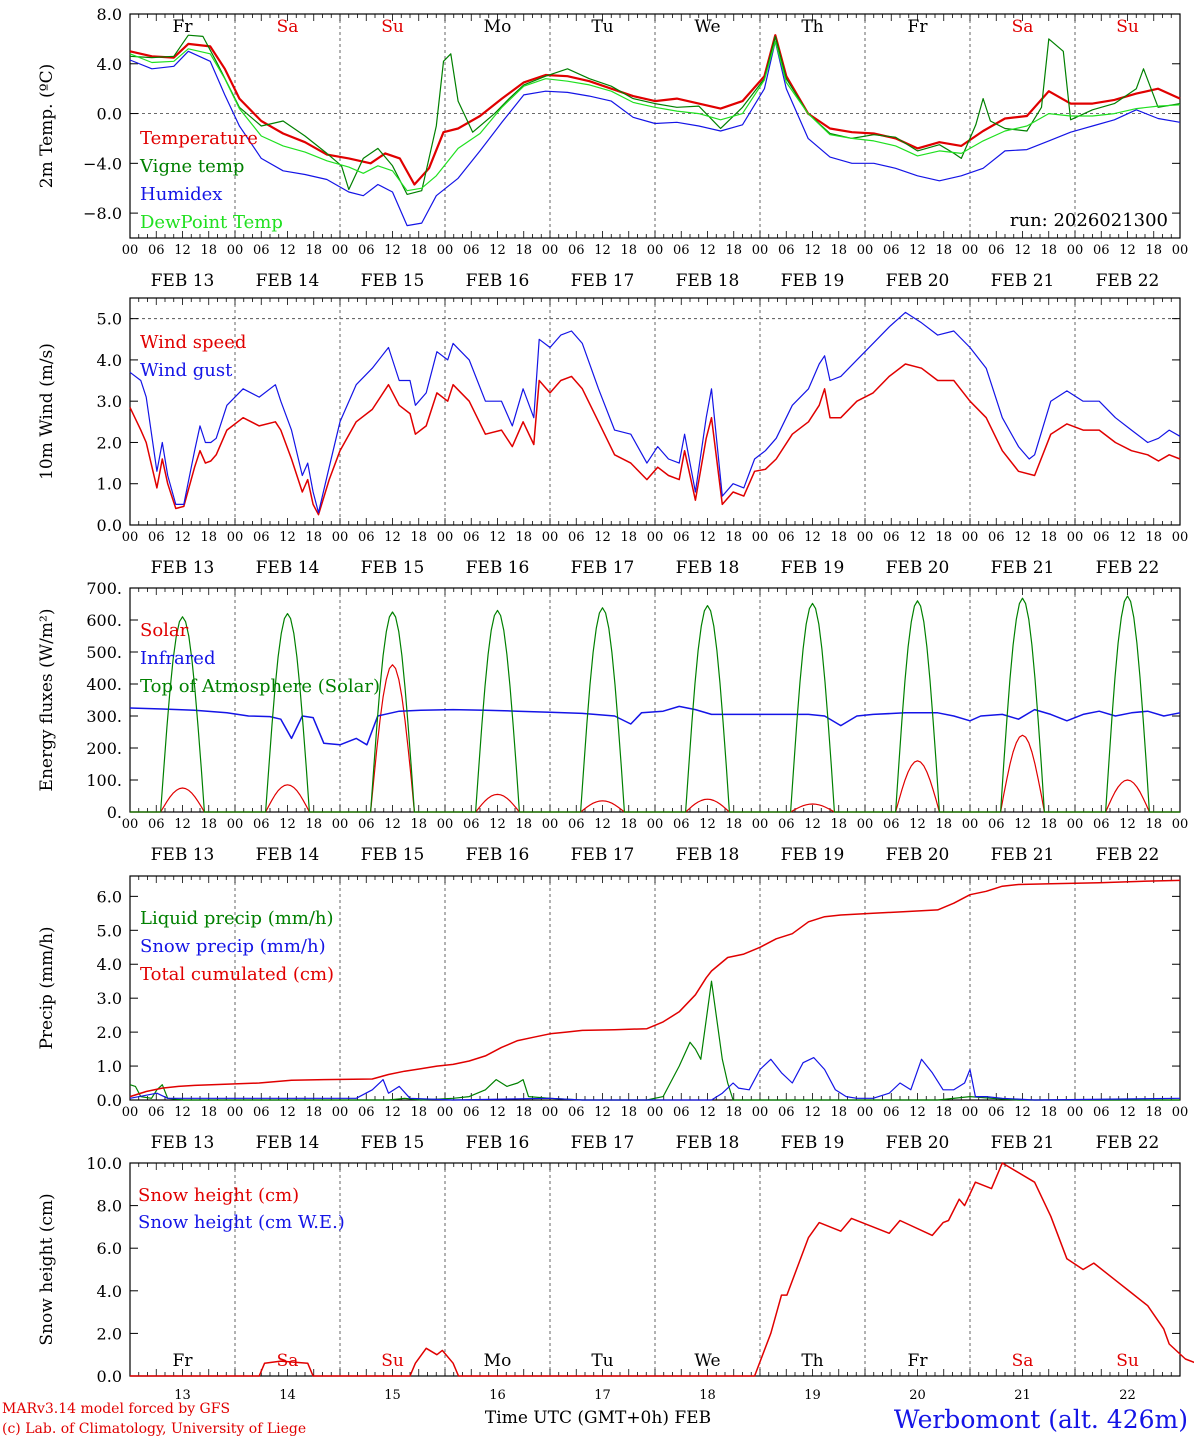  What do you see at coordinates (1023, 1361) in the screenshot?
I see `weekday-label: Sa` at bounding box center [1023, 1361].